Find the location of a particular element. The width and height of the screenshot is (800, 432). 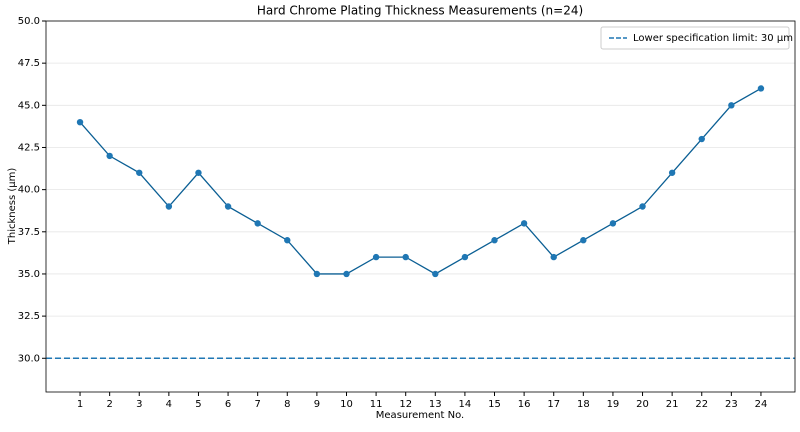

x-axis-label: Measurement No. is located at coordinates (420, 415).